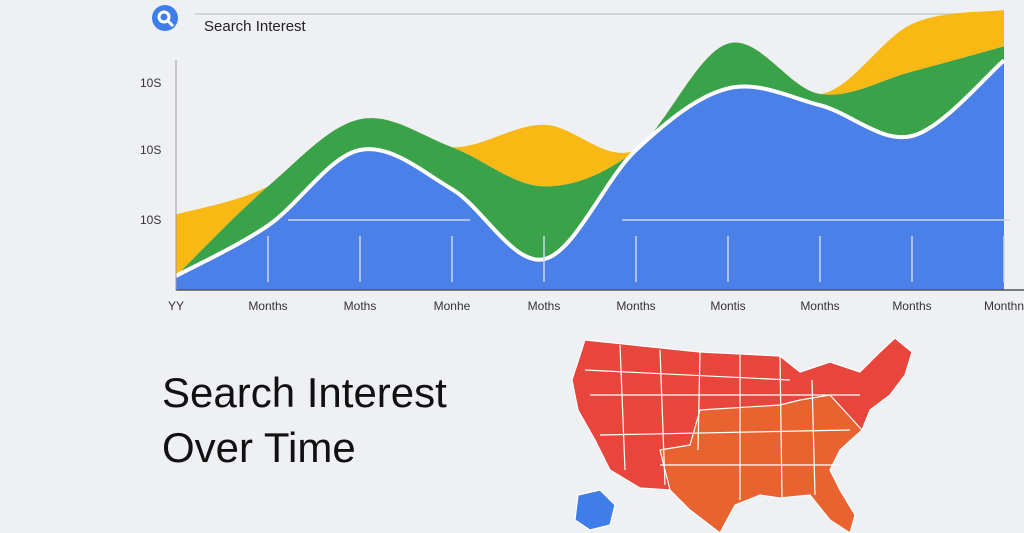 This screenshot has width=1024, height=533. Describe the element at coordinates (1004, 306) in the screenshot. I see `x-tick-label: Monthn` at that location.